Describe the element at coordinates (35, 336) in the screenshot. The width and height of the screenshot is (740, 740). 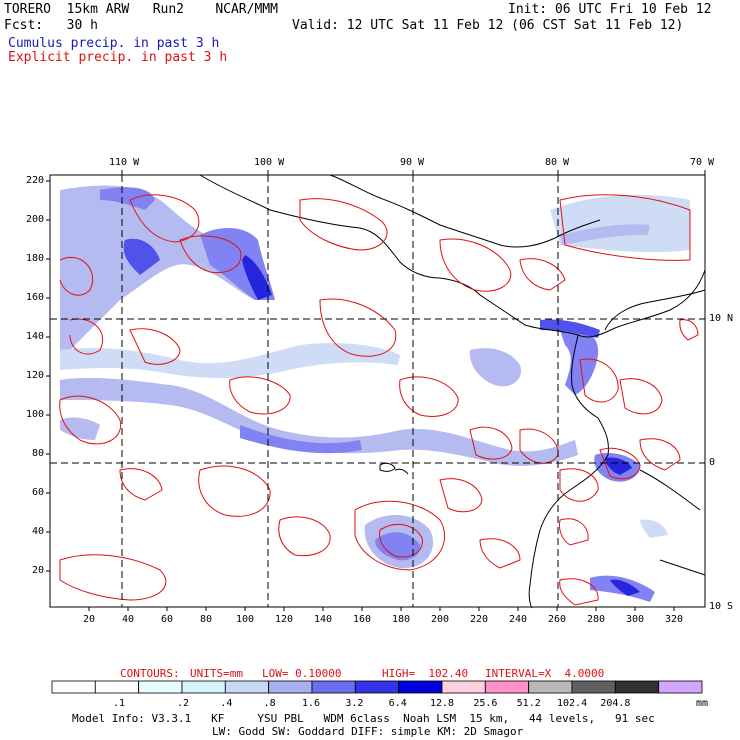
I see `y-tick: 140` at that location.